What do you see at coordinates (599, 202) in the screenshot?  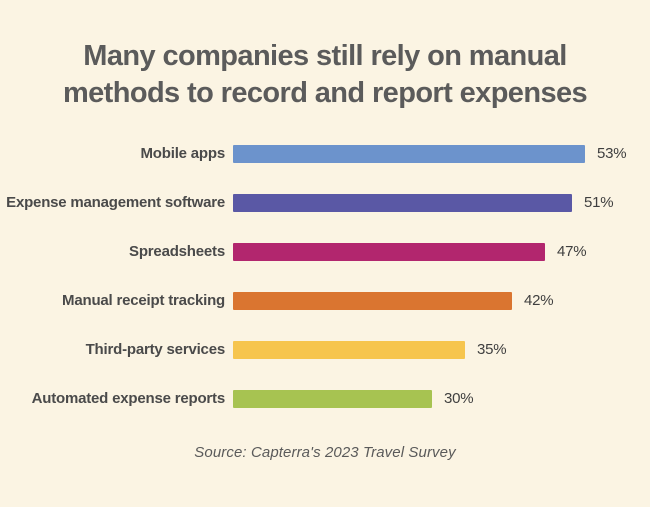 I see `value-label: 51%` at bounding box center [599, 202].